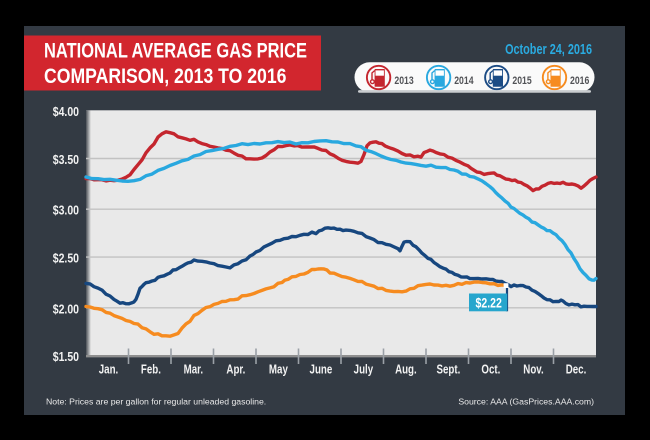 This screenshot has width=650, height=440. I want to click on svg-text: Aug., so click(406, 369).